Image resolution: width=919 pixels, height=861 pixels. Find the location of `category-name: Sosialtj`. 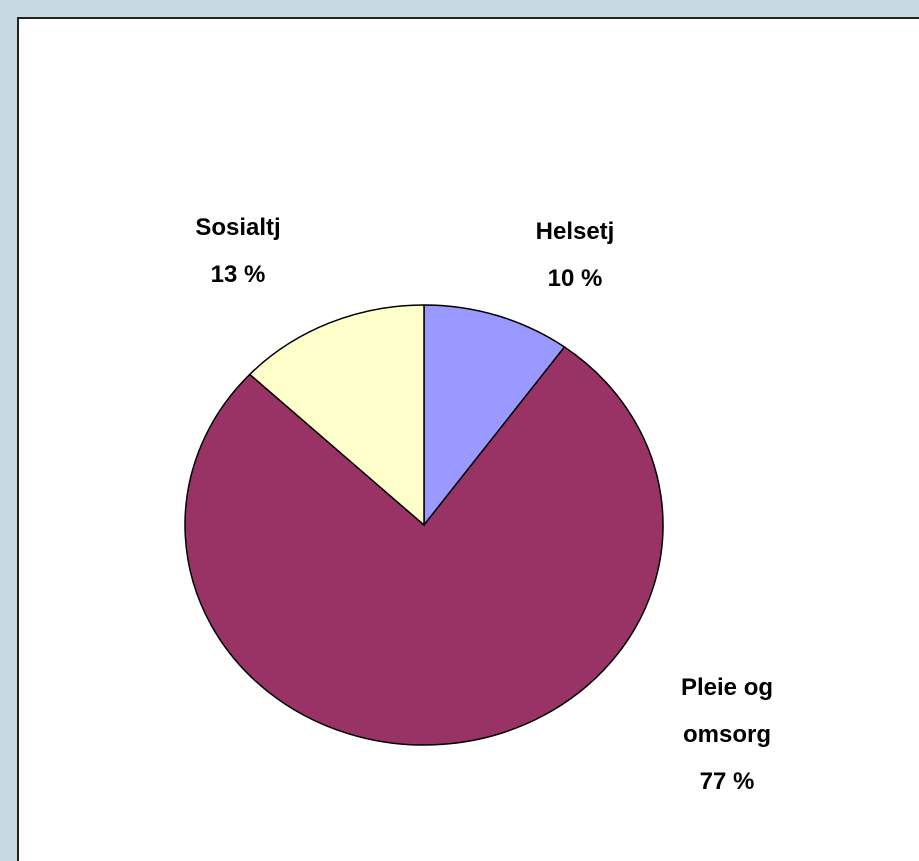

category-name: Sosialtj is located at coordinates (238, 227).